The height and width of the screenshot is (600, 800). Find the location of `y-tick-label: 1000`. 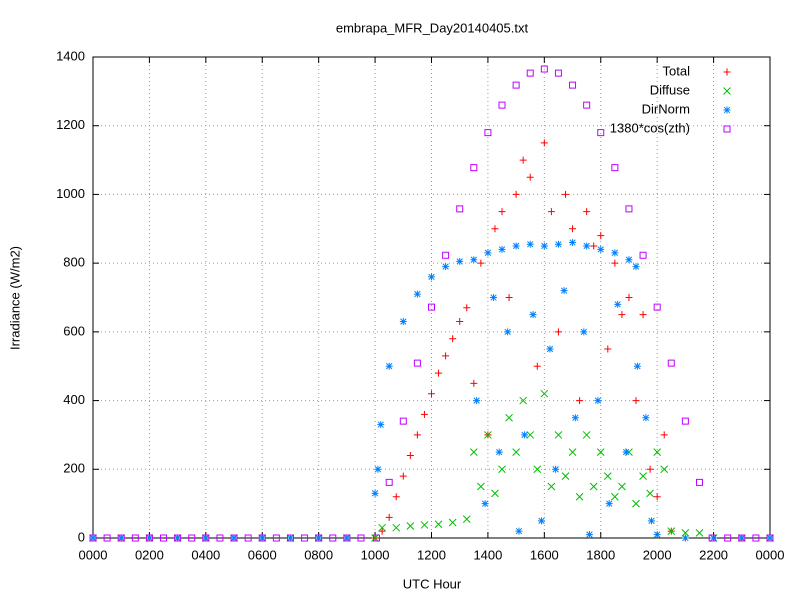

y-tick-label: 1000 is located at coordinates (70, 193).